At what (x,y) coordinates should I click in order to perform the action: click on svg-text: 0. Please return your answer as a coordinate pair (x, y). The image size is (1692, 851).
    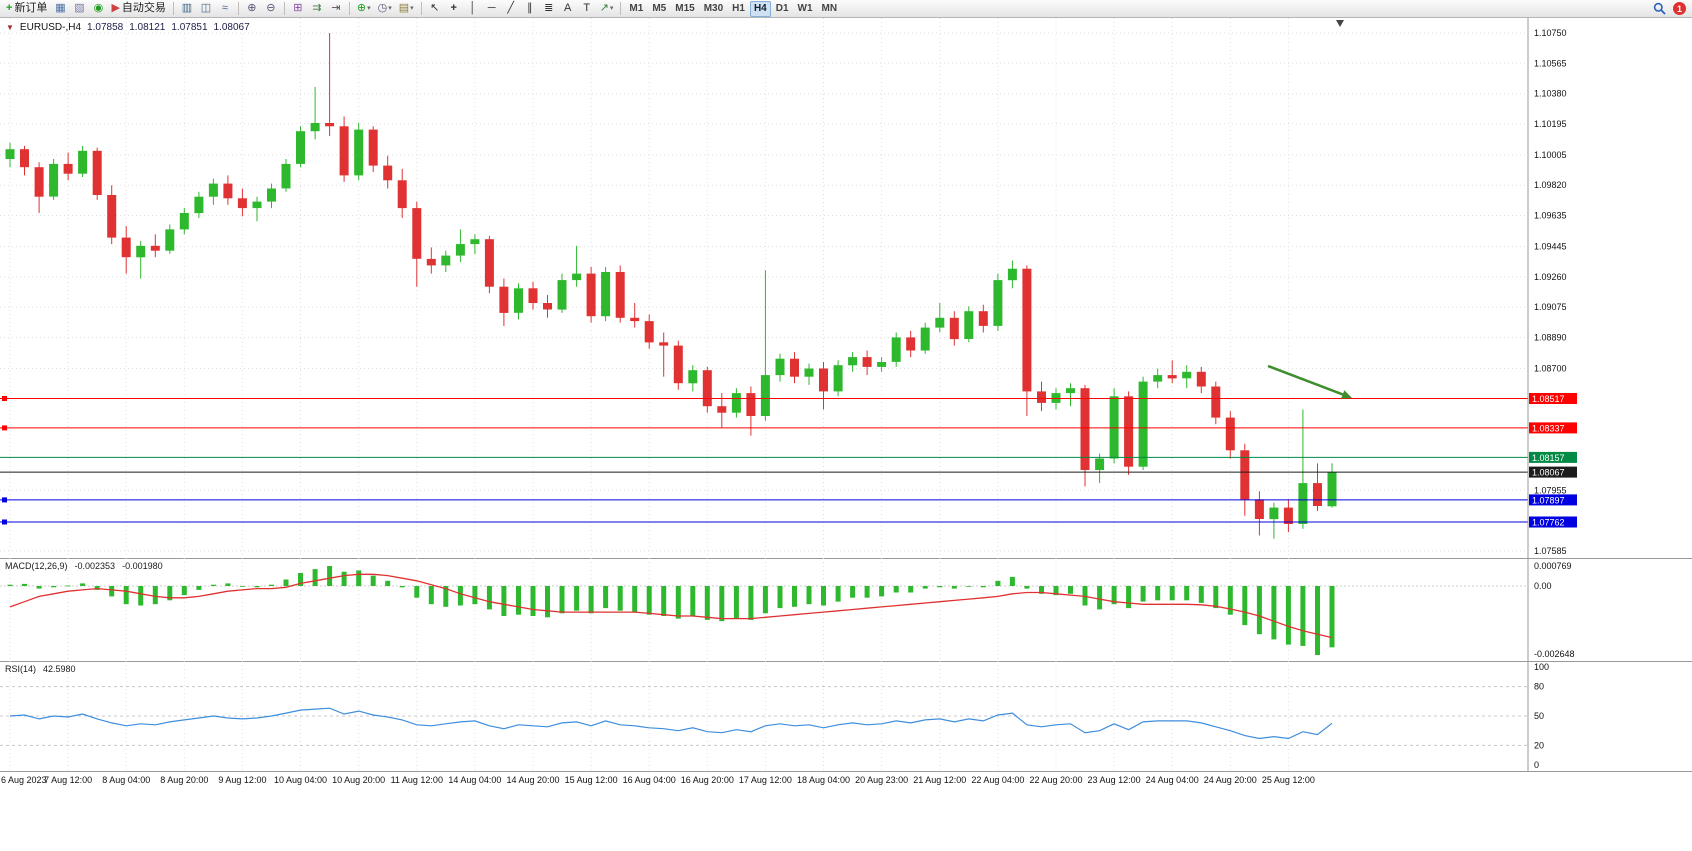
    Looking at the image, I should click on (1536, 765).